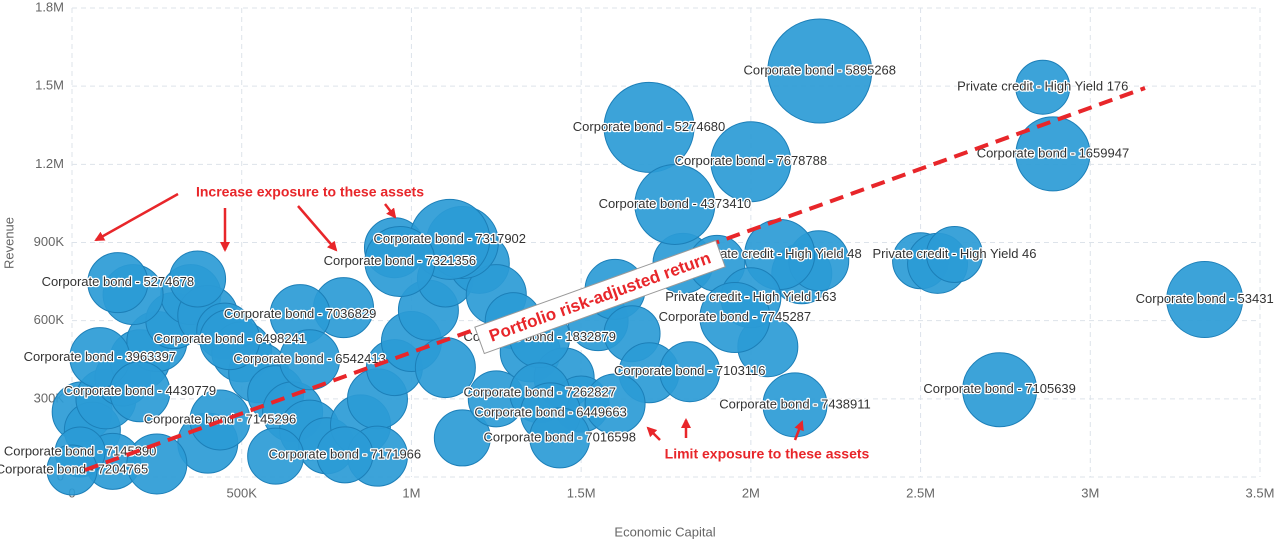 The image size is (1280, 546). What do you see at coordinates (300, 313) in the screenshot?
I see `bubble-label: Corporate bond - 7036829` at bounding box center [300, 313].